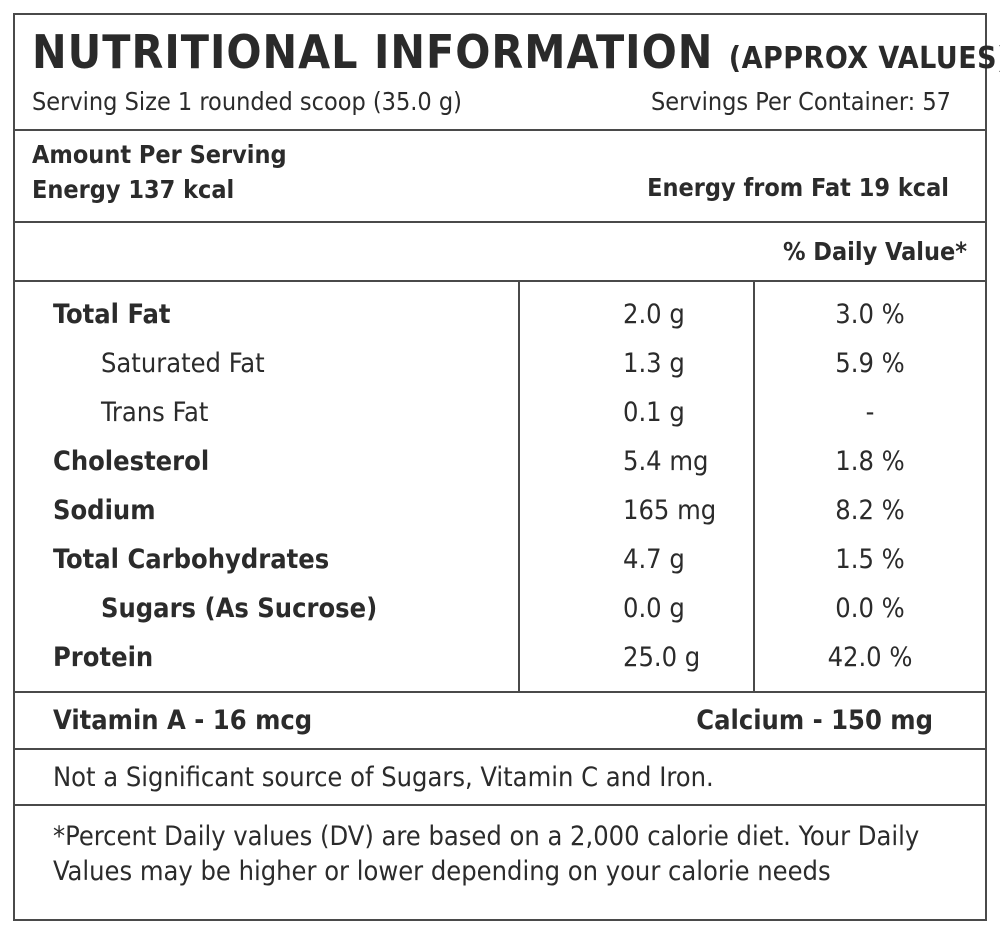 This screenshot has height=929, width=1000. Describe the element at coordinates (131, 461) in the screenshot. I see `nutrient-name: Cholesterol` at that location.